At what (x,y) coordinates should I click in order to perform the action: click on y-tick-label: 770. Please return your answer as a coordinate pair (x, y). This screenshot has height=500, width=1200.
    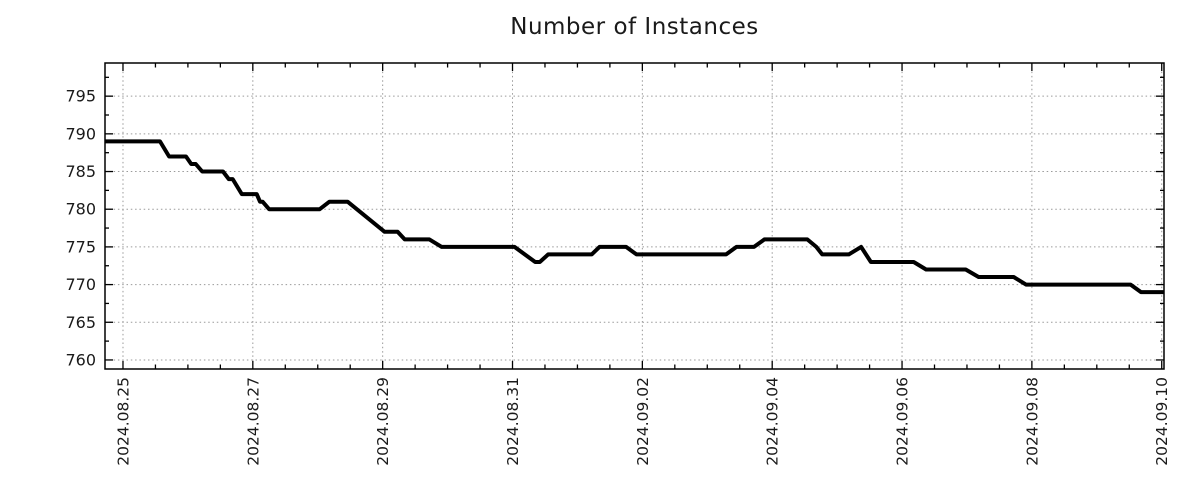
    Looking at the image, I should click on (80, 284).